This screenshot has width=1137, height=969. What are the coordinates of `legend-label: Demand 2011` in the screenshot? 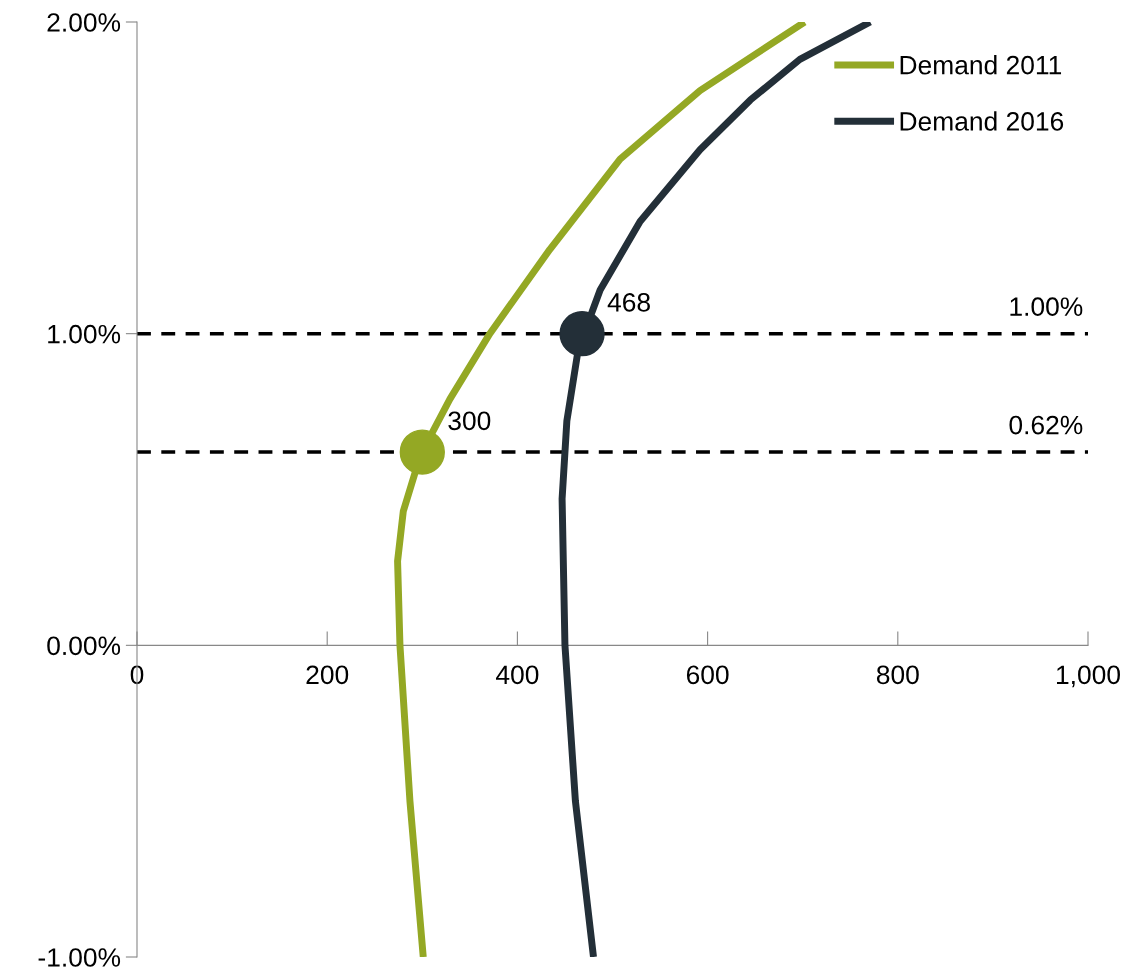 It's located at (981, 65).